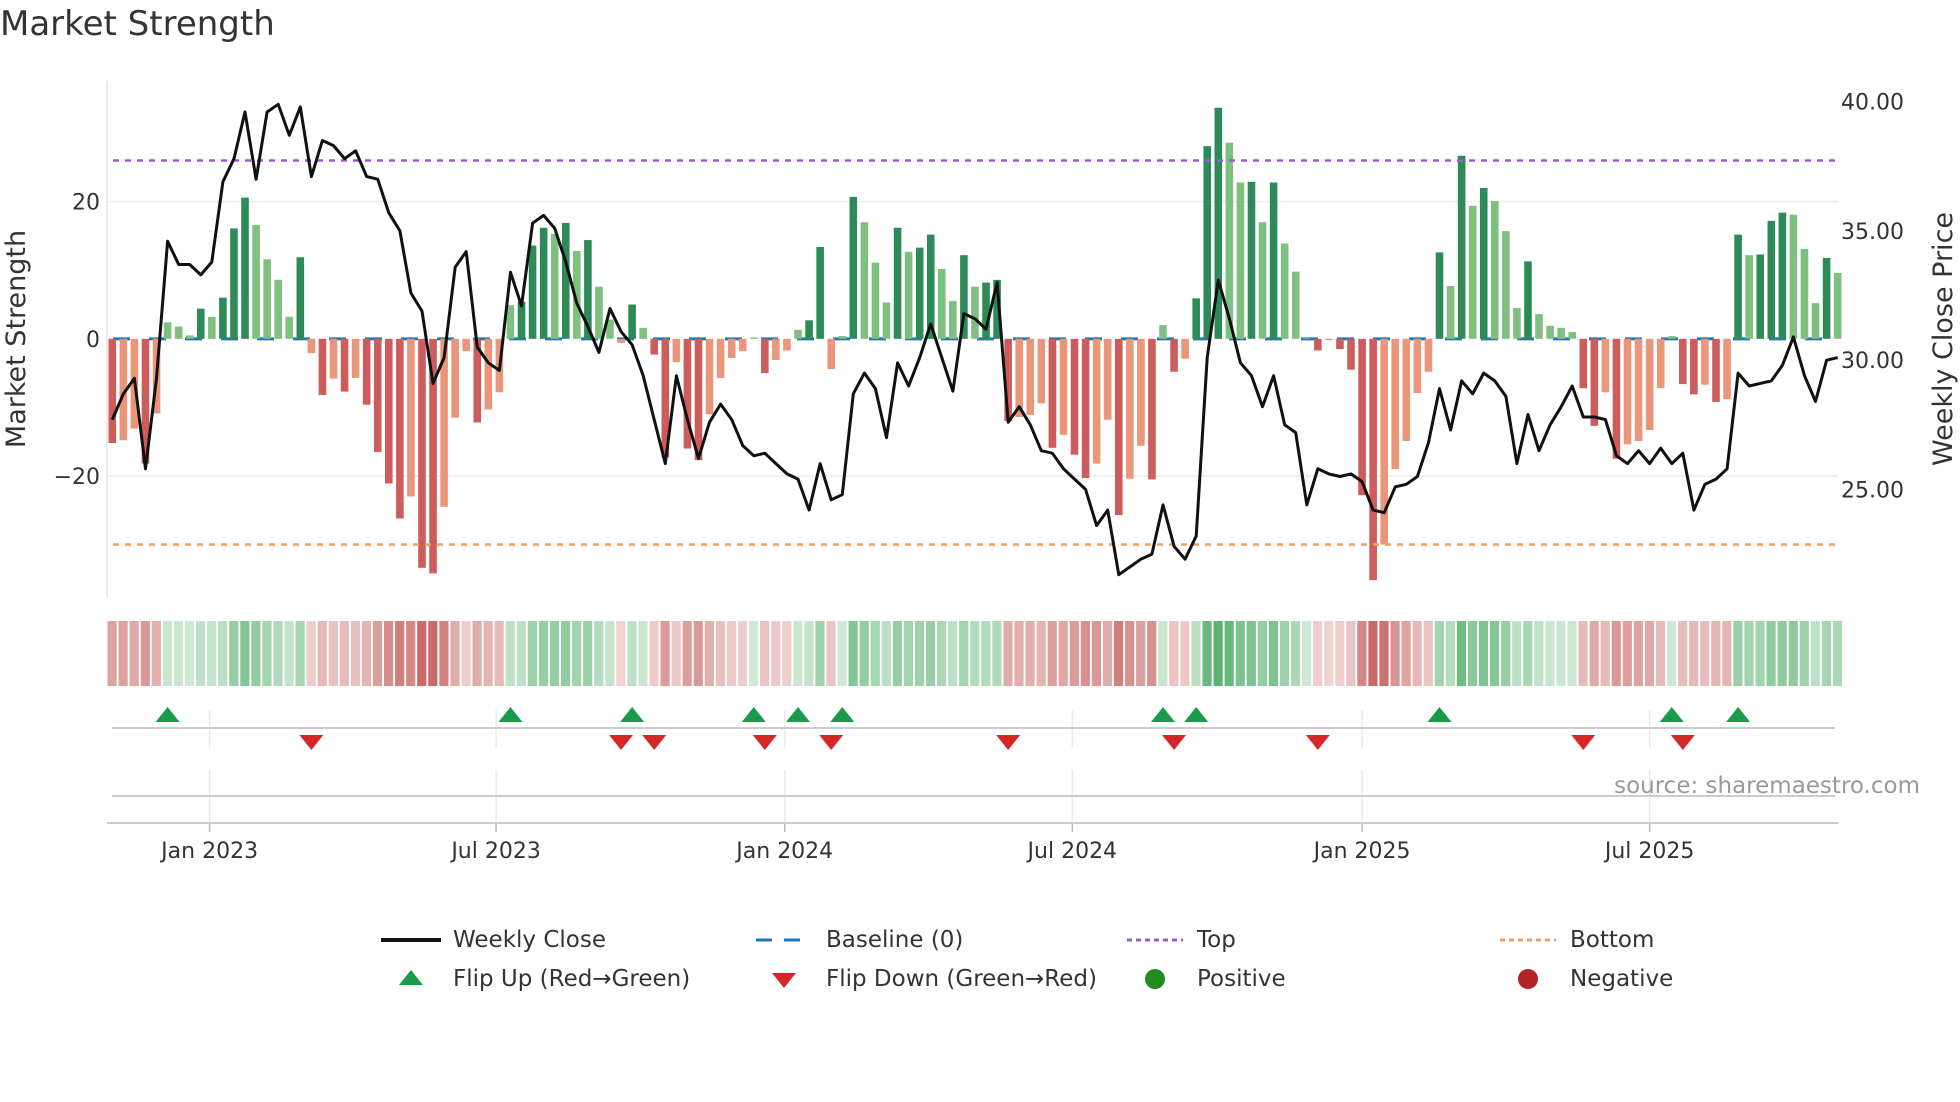  Describe the element at coordinates (925, 979) in the screenshot. I see `legend-item-tri-down: Flip Down (Green→Red)` at that location.